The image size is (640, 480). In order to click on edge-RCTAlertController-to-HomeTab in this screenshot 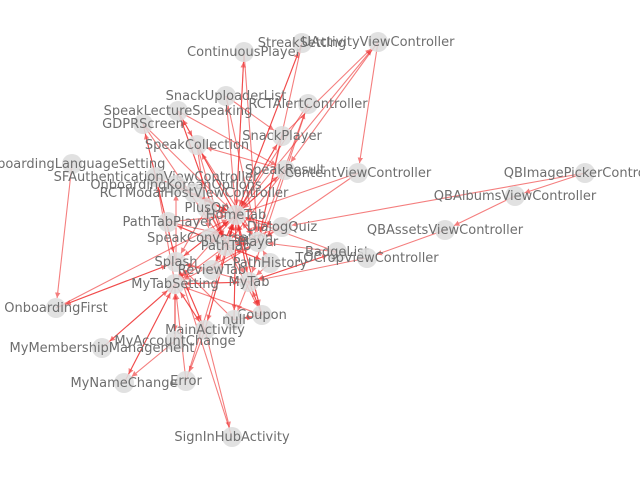, I will do `click(274, 155)`.